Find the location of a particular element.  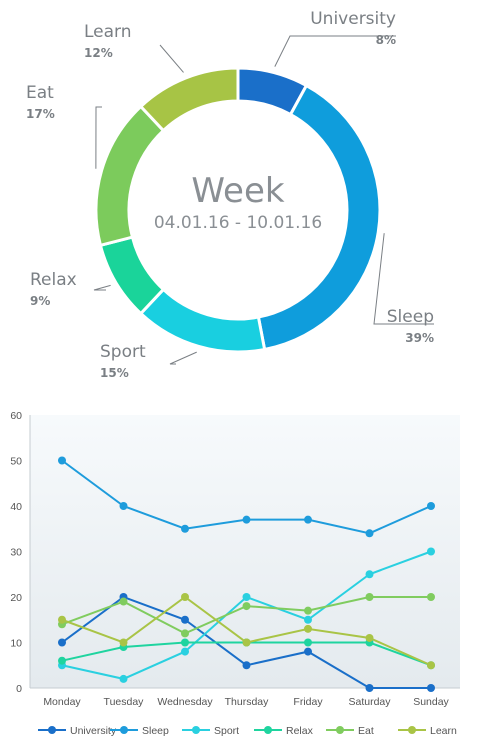

x-tick-label-thursday: Thursday is located at coordinates (247, 702).